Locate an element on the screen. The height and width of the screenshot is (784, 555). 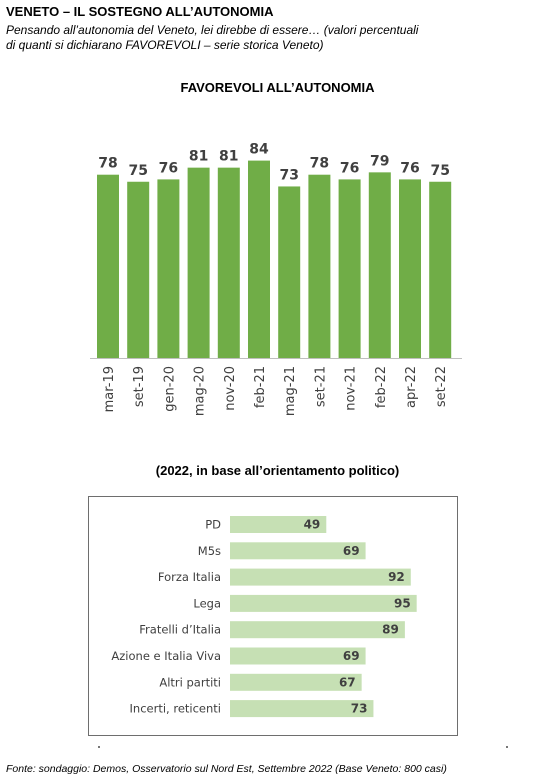
category-label: Lega is located at coordinates (207, 603).